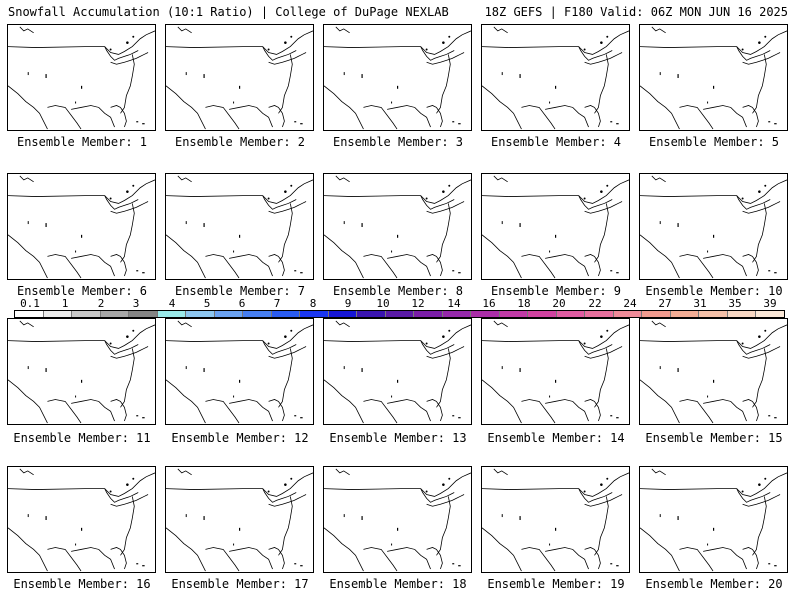 The width and height of the screenshot is (800, 600). Describe the element at coordinates (700, 303) in the screenshot. I see `colorbar-tick-label: 31` at that location.